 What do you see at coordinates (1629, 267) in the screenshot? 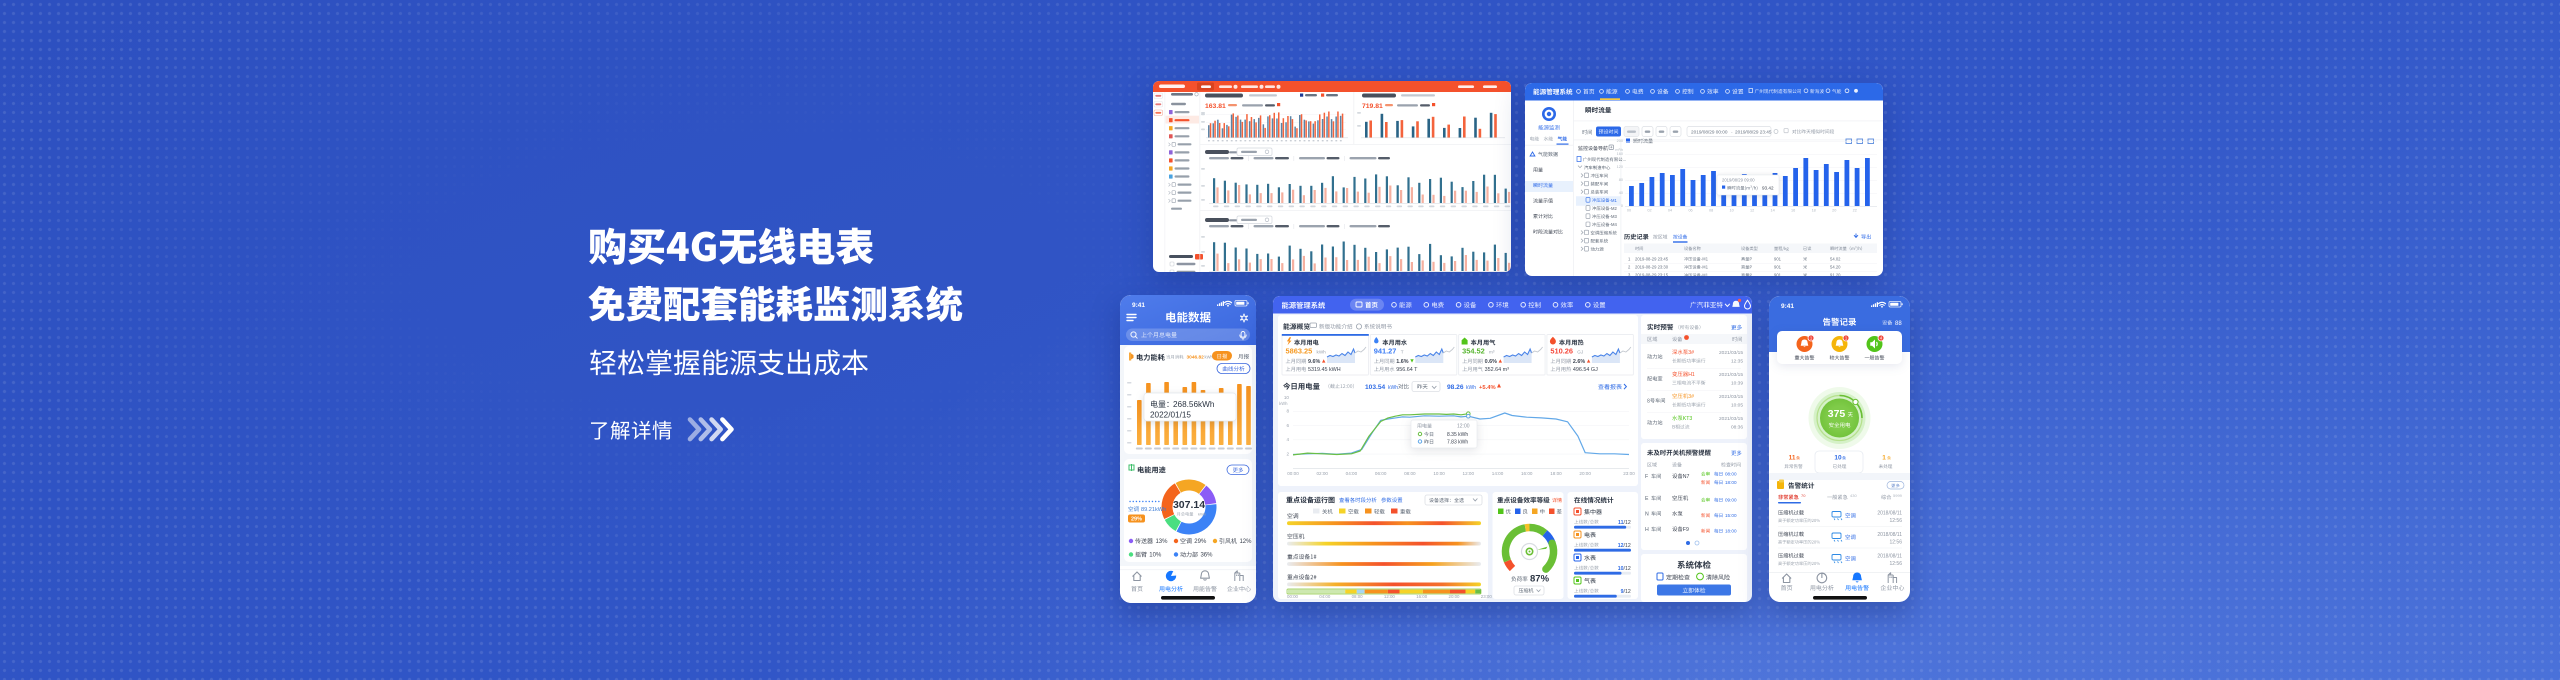
I see `svg-text: 2` at bounding box center [1629, 267].